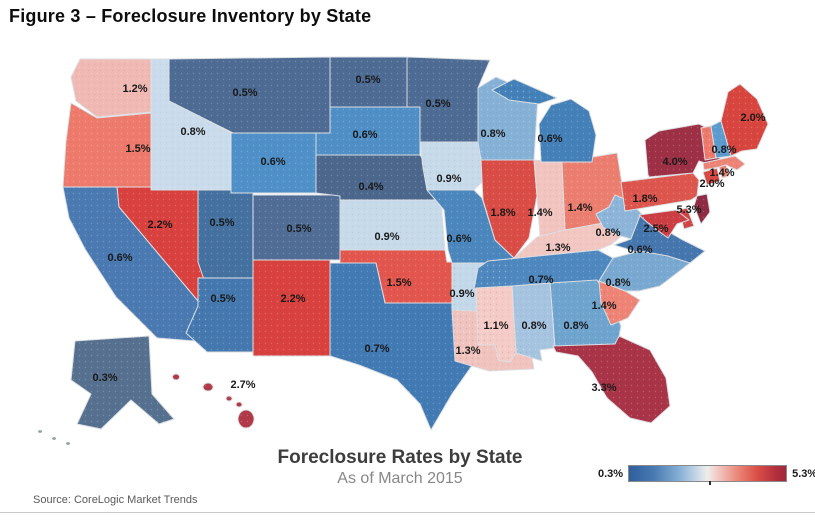 The width and height of the screenshot is (815, 520). Describe the element at coordinates (467, 351) in the screenshot. I see `state-value-label-la: 1.3%` at that location.